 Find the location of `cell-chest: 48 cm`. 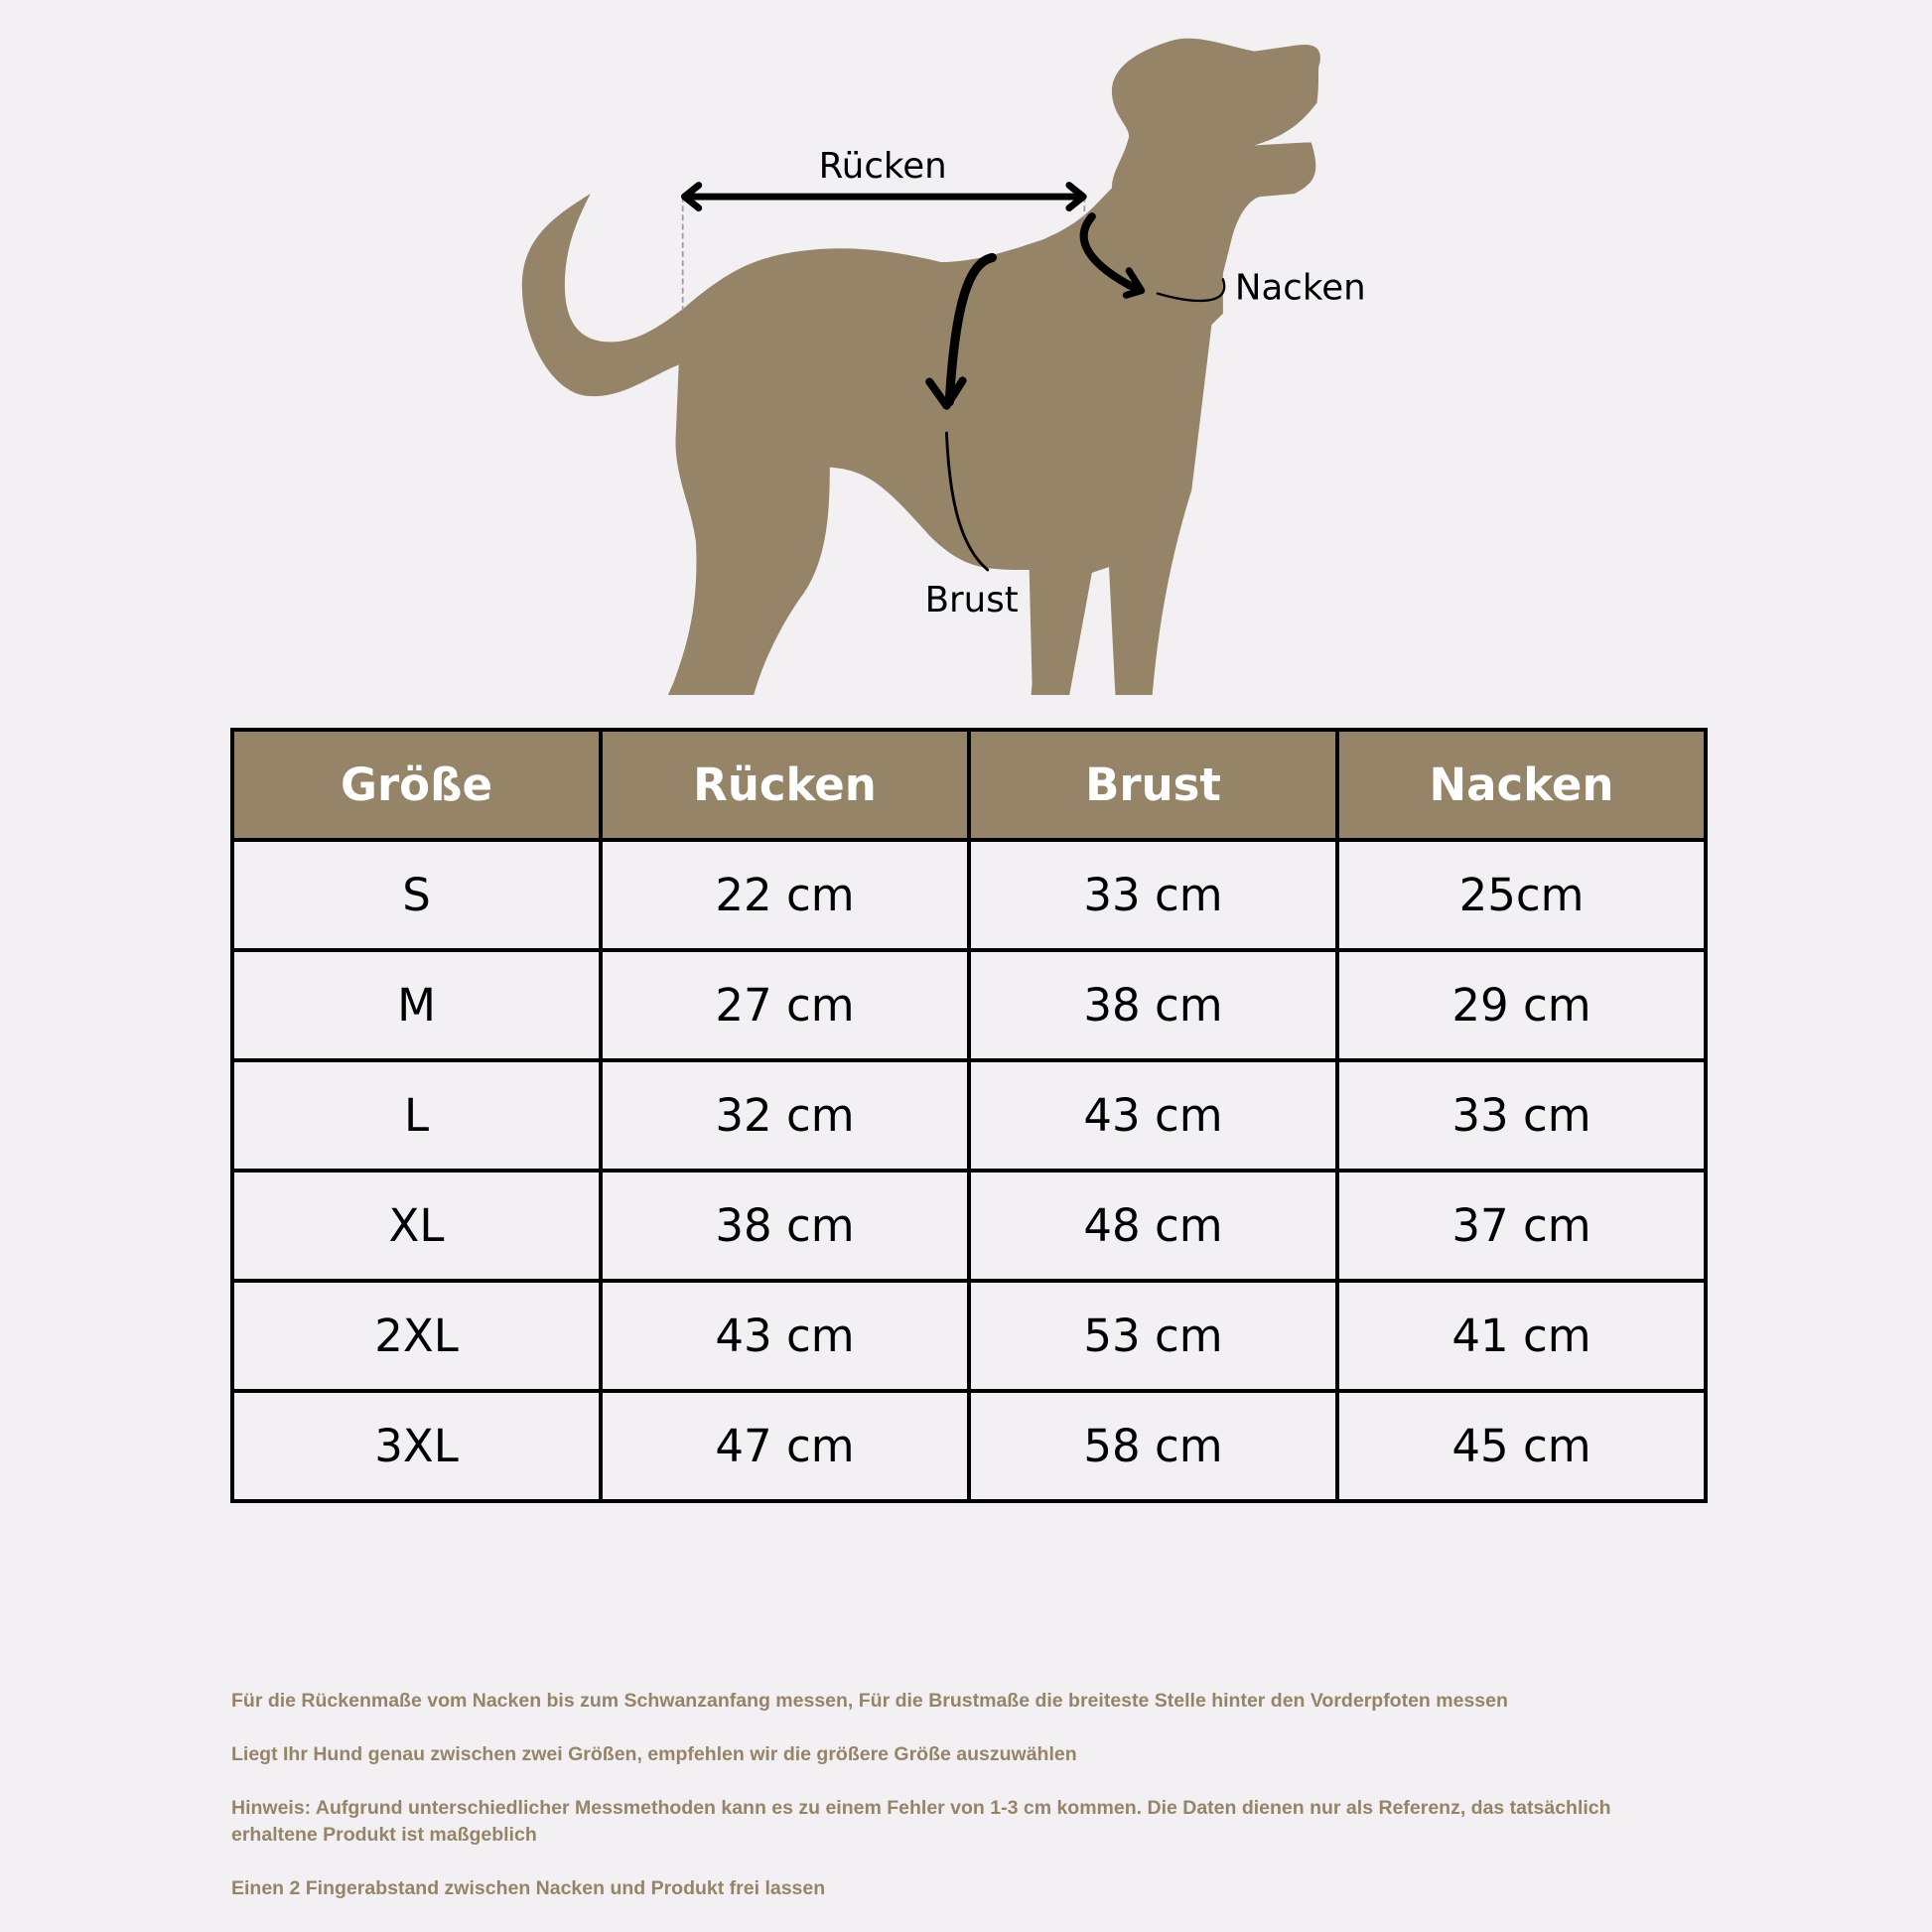

cell-chest: 48 cm is located at coordinates (1153, 1226).